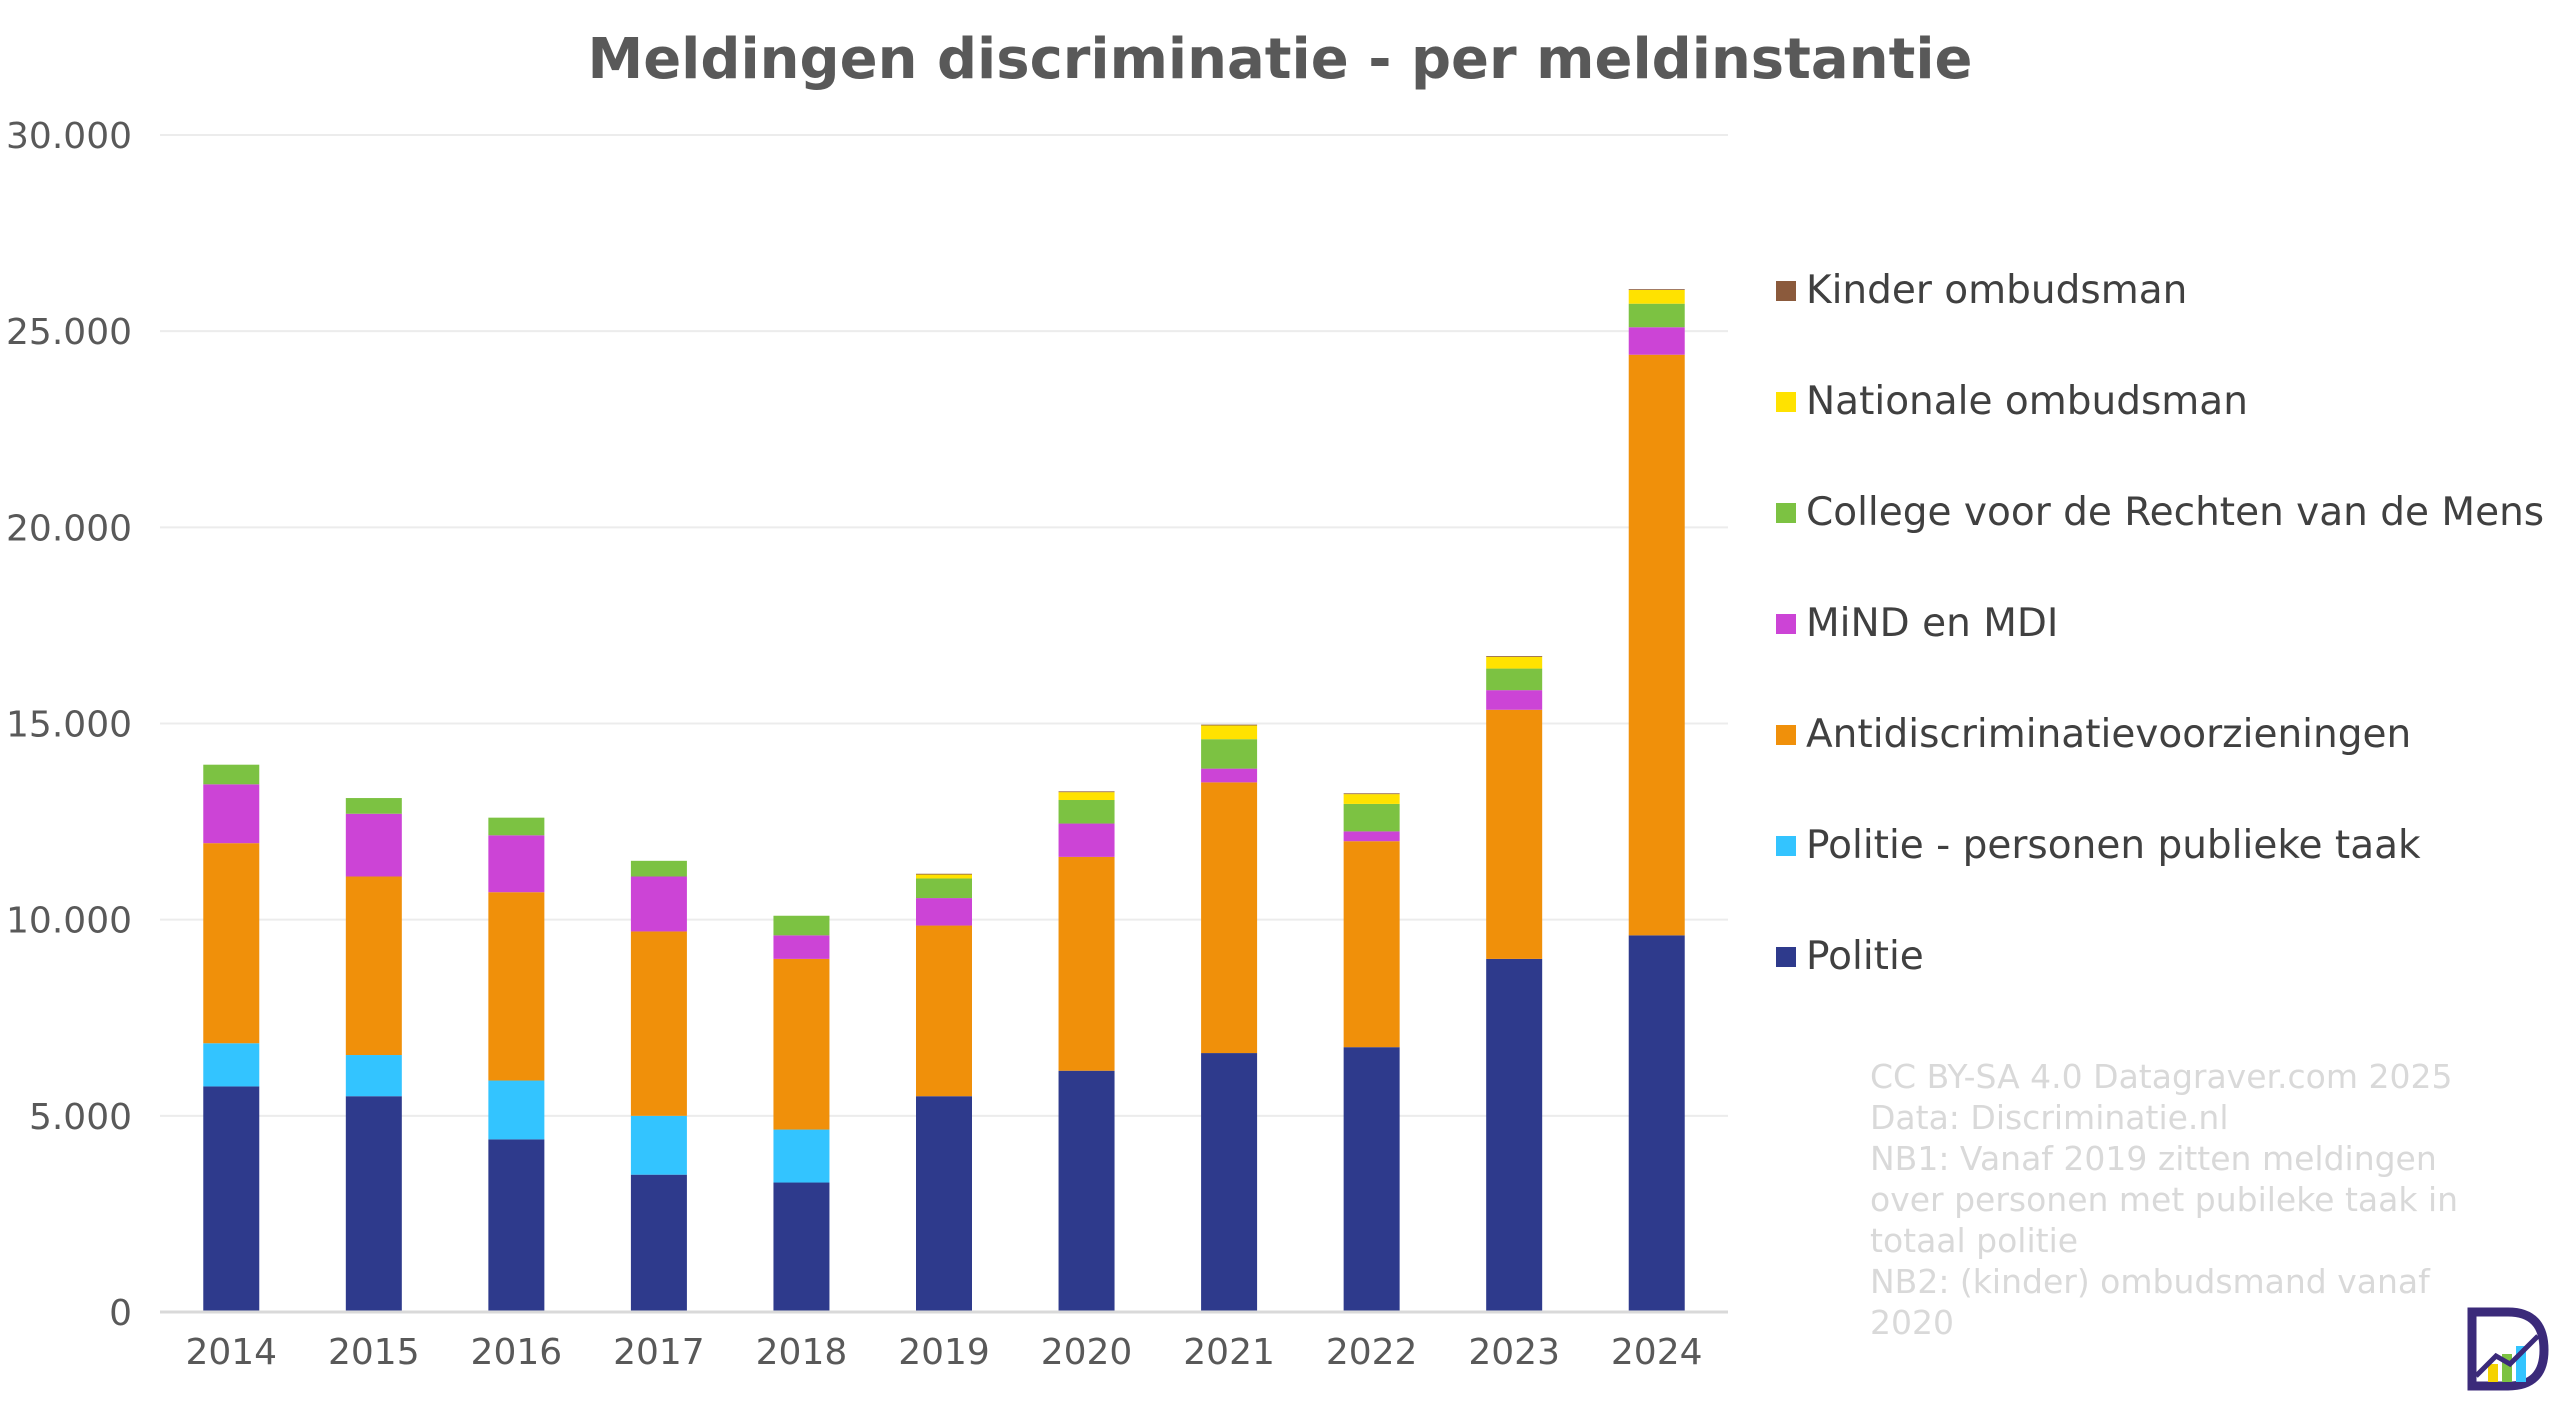  I want to click on x-tick-label: 2016, so click(517, 1352).